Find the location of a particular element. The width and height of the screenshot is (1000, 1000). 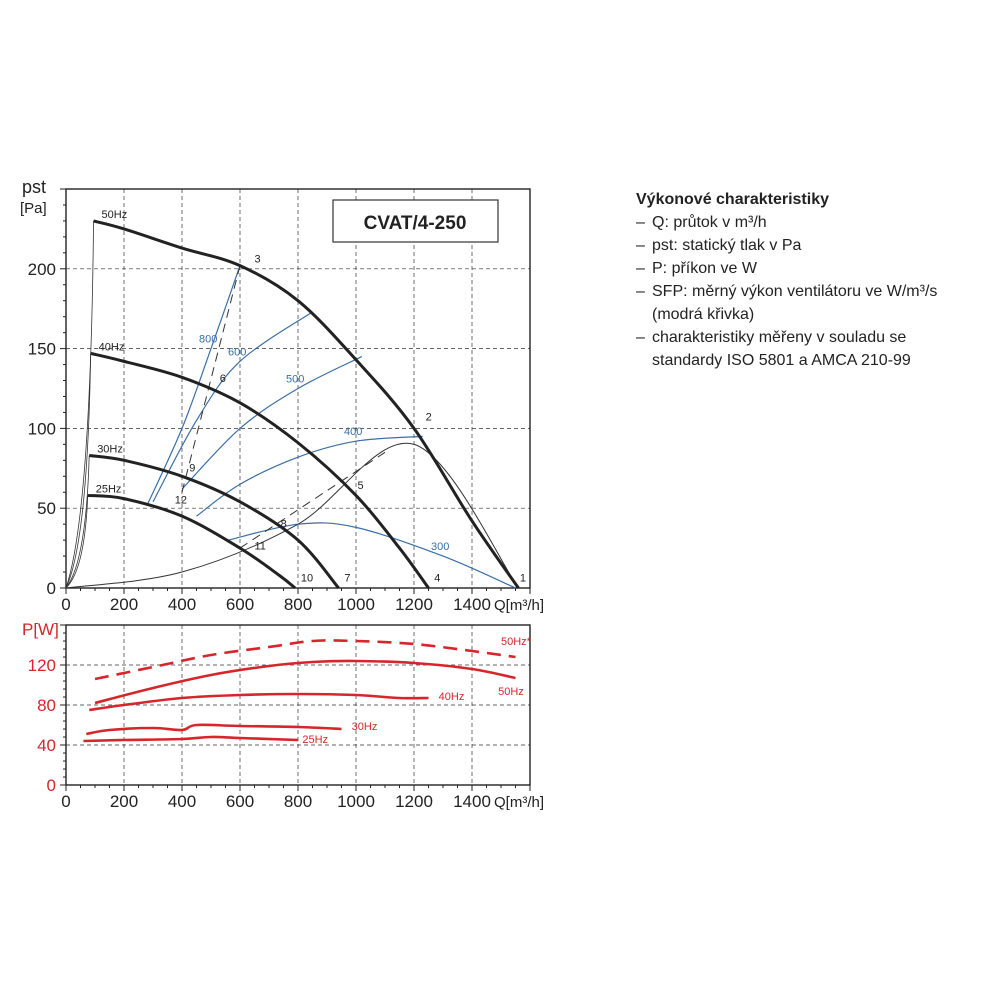

title-box is located at coordinates (415, 221).